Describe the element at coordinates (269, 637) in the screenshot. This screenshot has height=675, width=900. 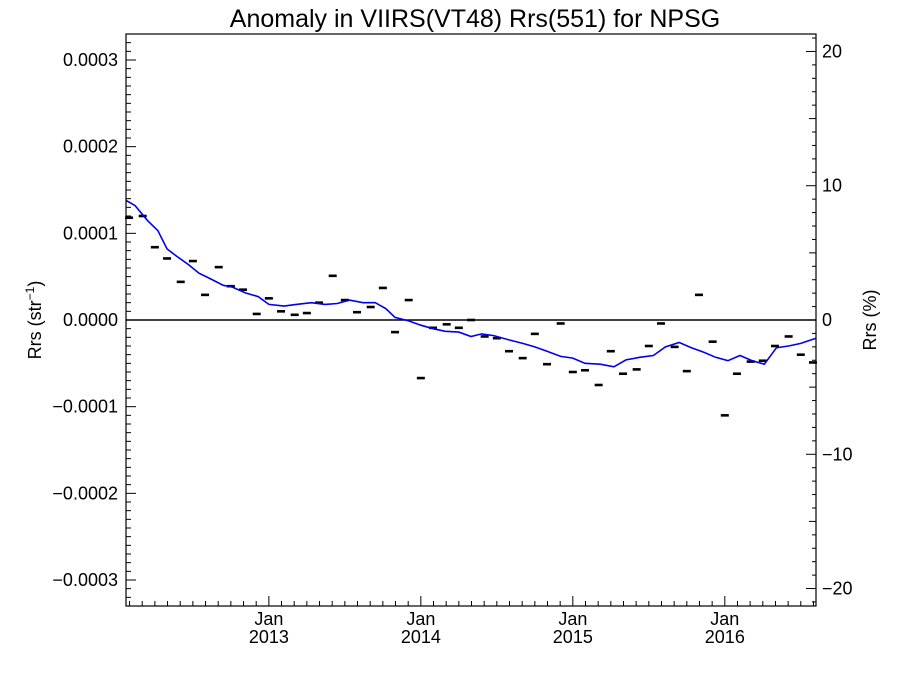
I see `x-tick-year: 2013` at that location.